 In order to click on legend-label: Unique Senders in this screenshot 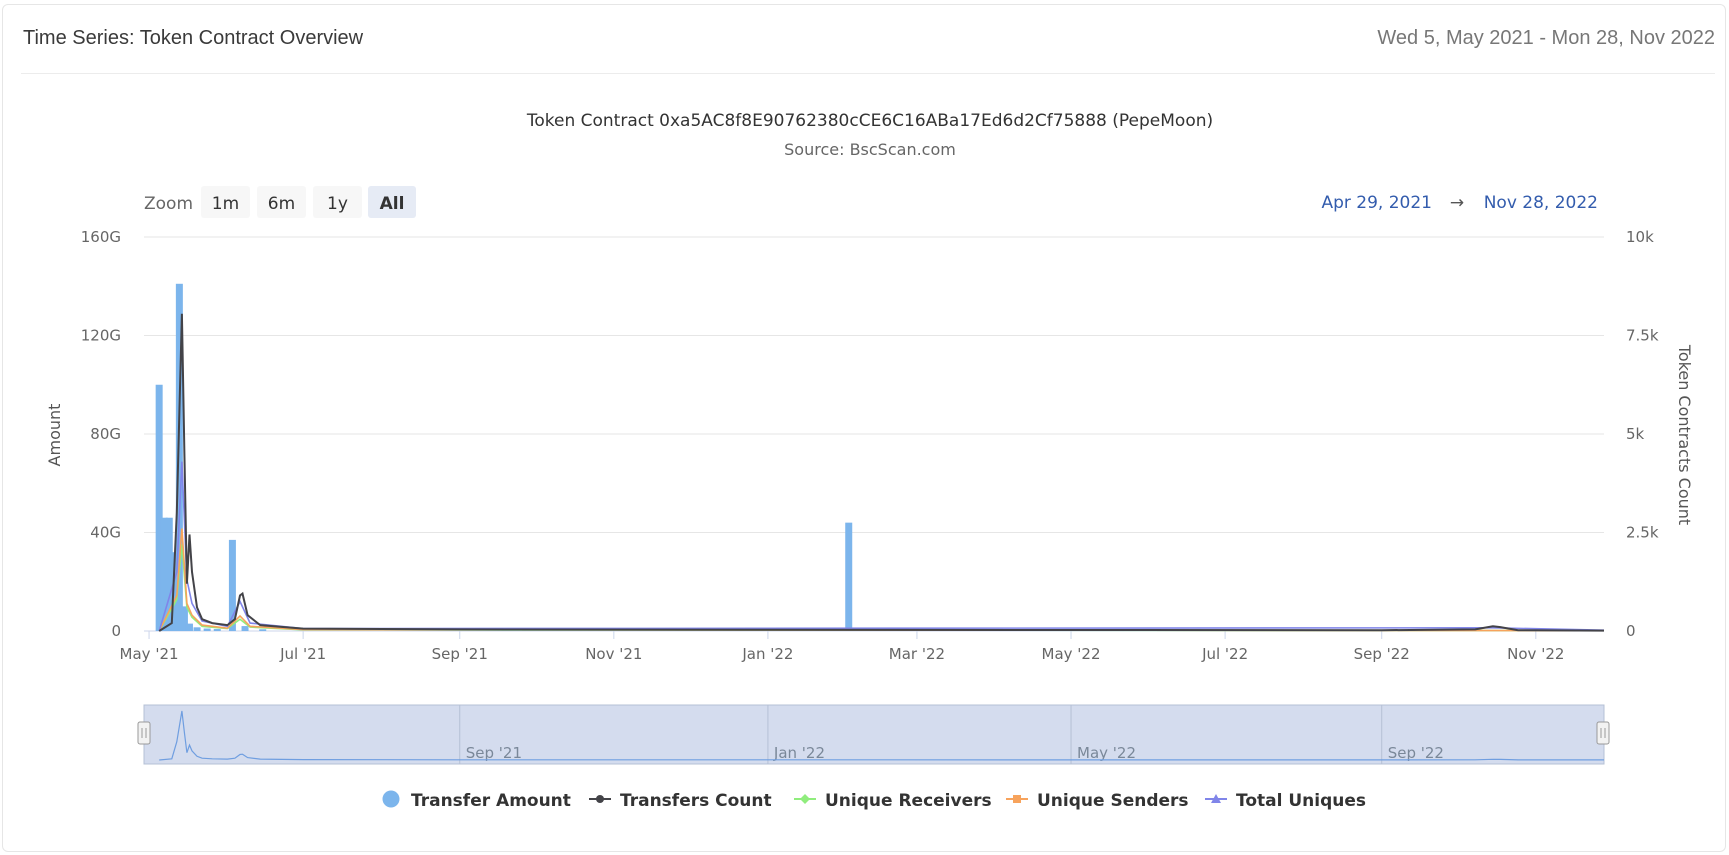, I will do `click(1113, 801)`.